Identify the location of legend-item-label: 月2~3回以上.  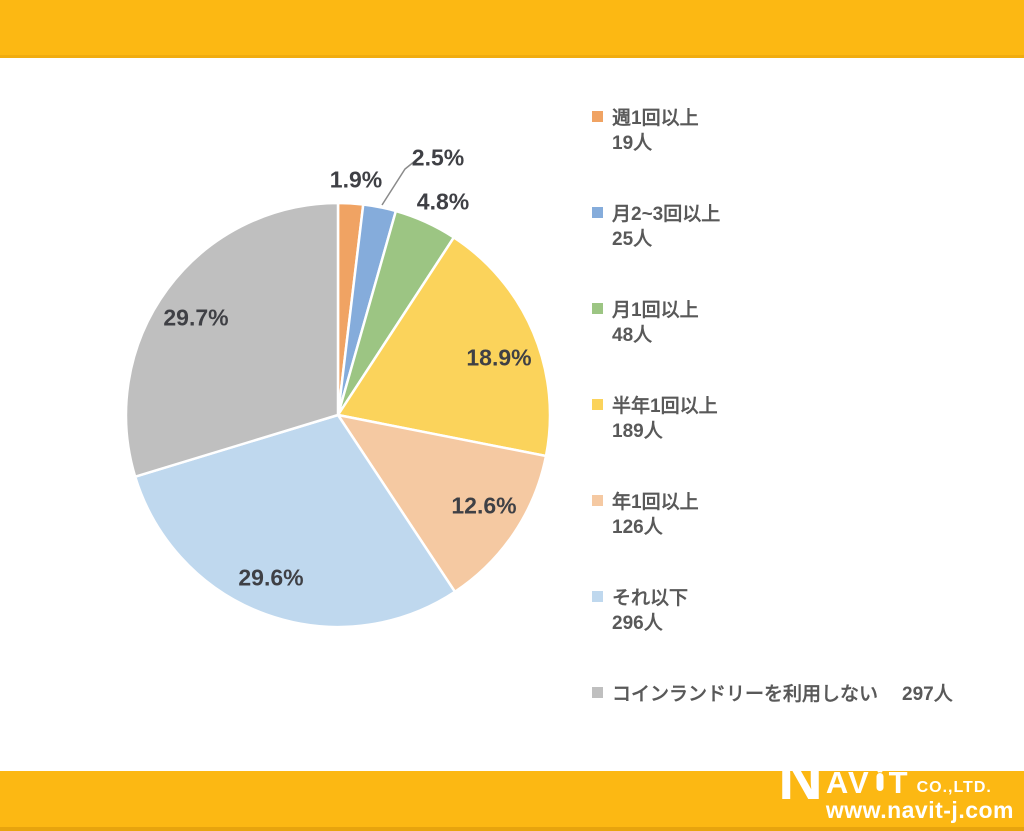
(666, 214).